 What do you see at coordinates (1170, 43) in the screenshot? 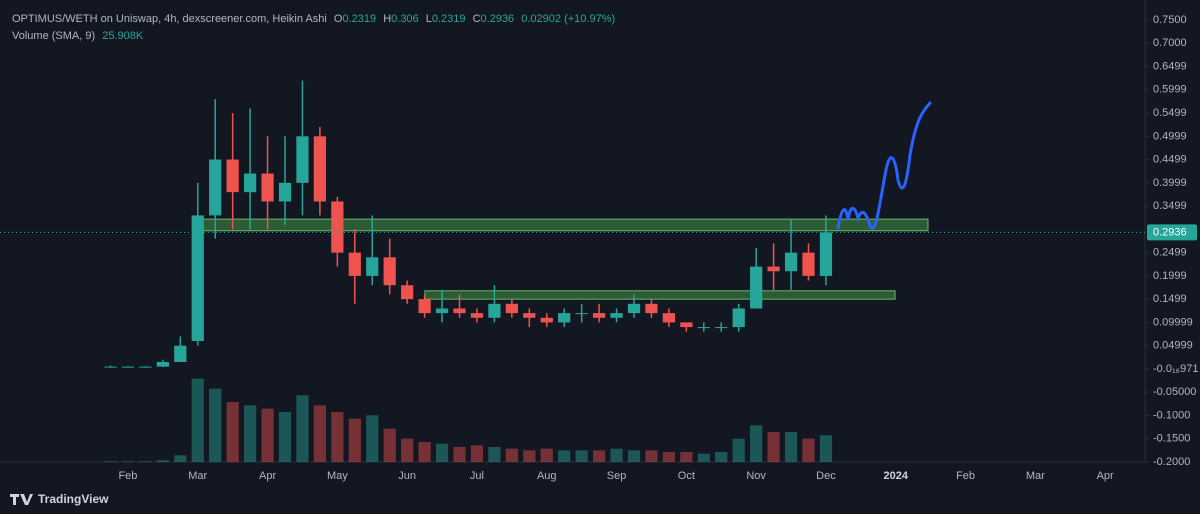
I see `y-tick-label: 0.7000` at bounding box center [1170, 43].